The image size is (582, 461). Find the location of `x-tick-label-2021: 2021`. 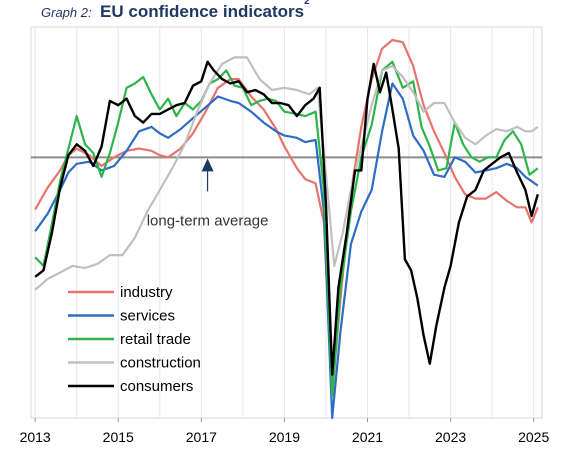

x-tick-label-2021: 2021 is located at coordinates (367, 437).